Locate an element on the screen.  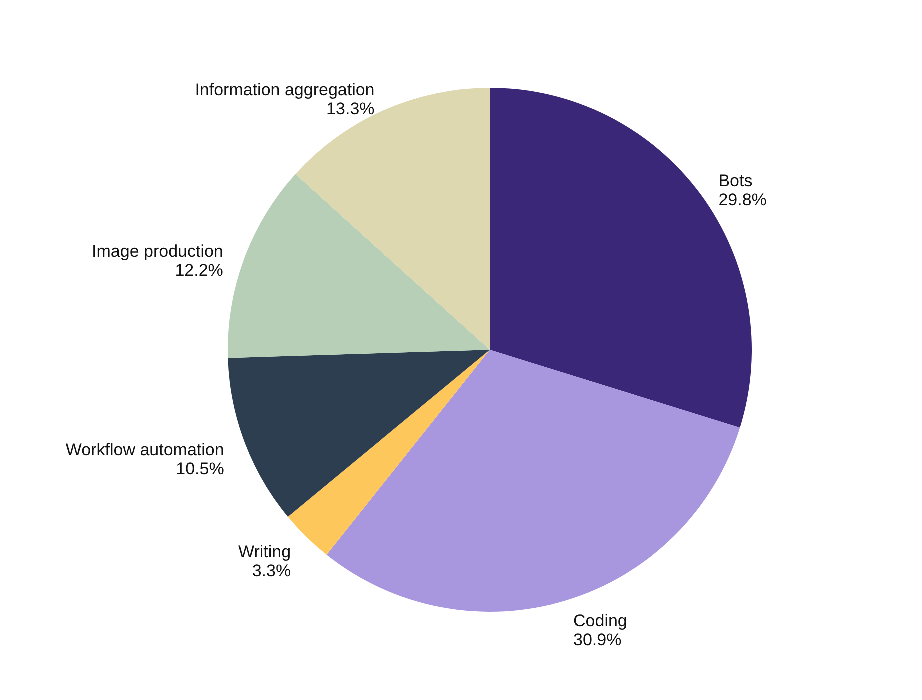
data-label: 10.5% is located at coordinates (200, 468).